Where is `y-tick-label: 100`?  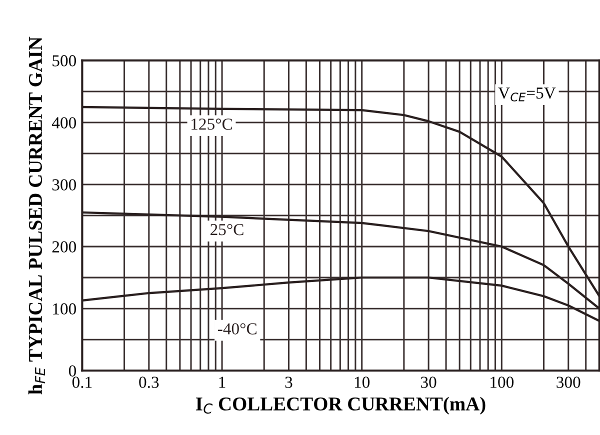 y-tick-label: 100 is located at coordinates (64, 309).